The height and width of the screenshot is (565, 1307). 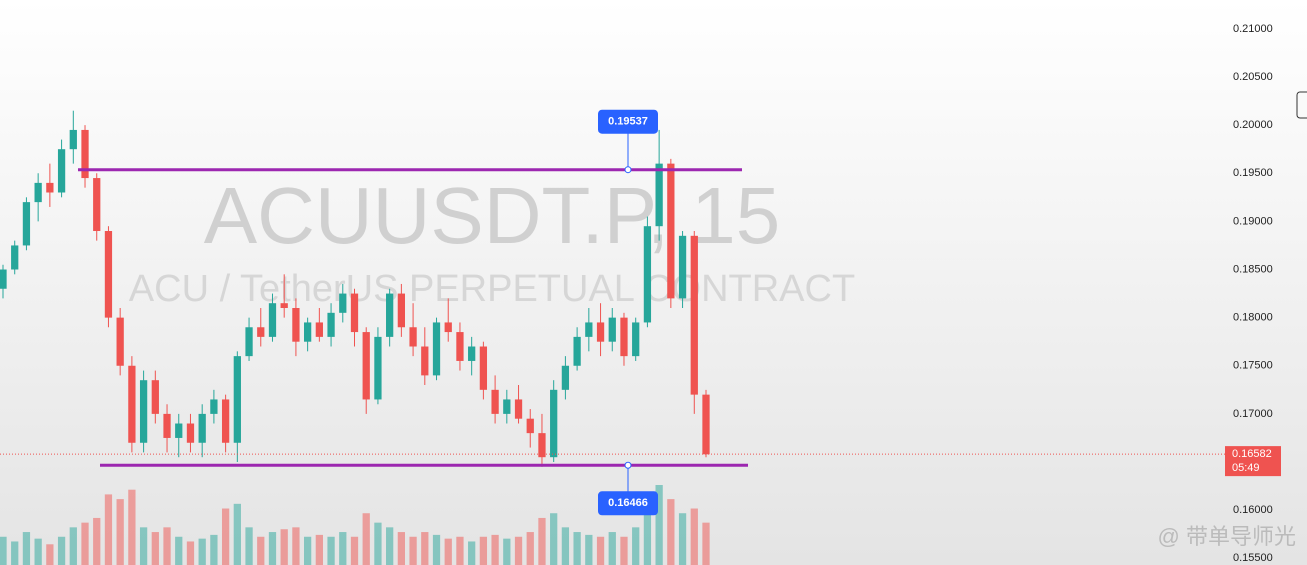 I want to click on last-price-label: 0.16582, so click(x=1252, y=454).